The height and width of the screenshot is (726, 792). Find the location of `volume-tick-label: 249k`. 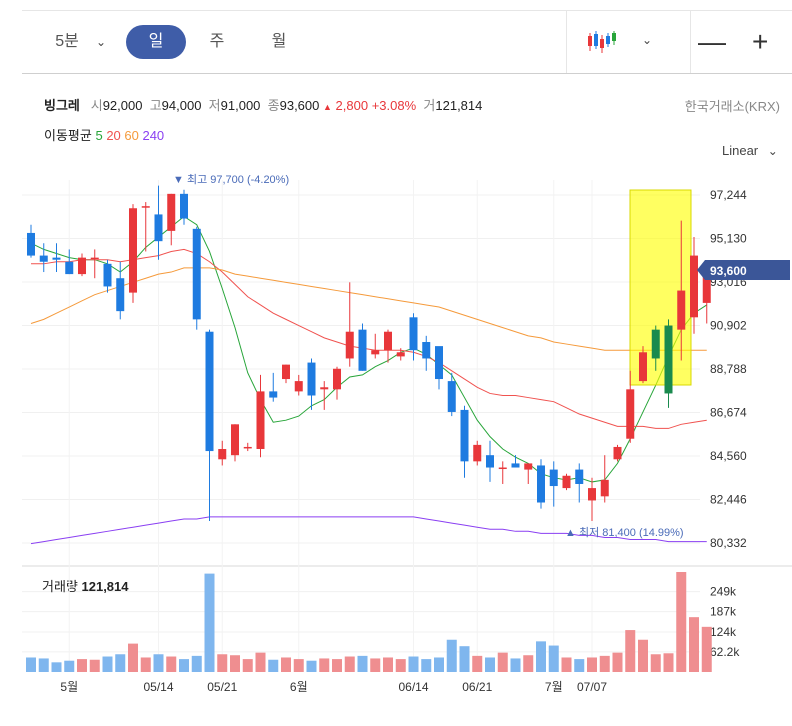

volume-tick-label: 249k is located at coordinates (723, 592).